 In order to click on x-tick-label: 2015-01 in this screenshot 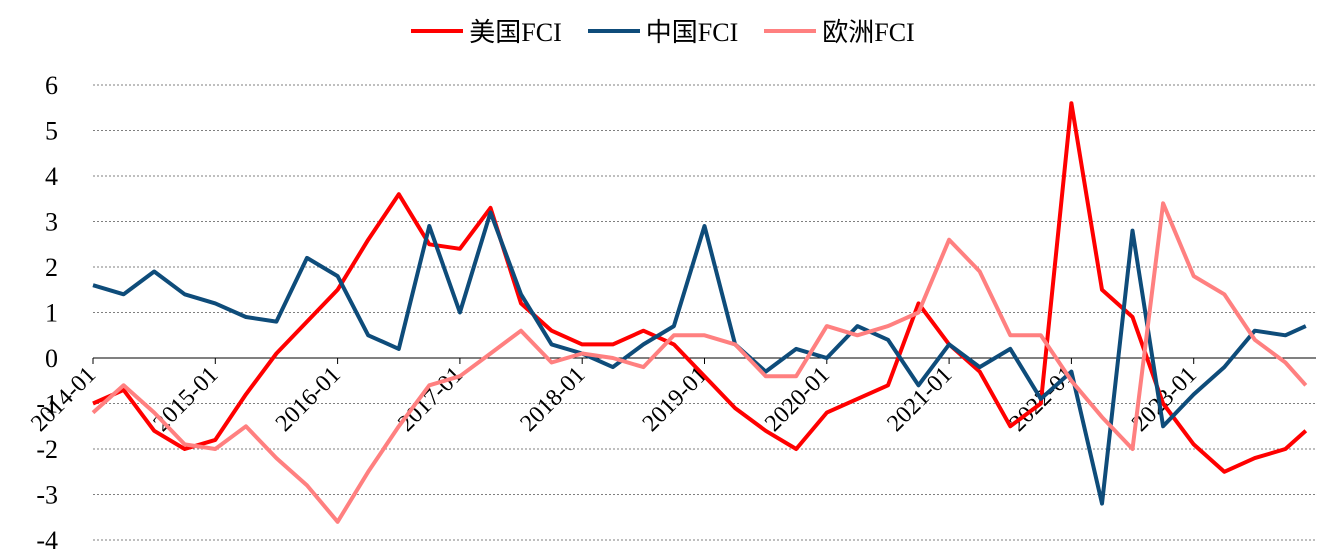, I will do `click(186, 399)`.